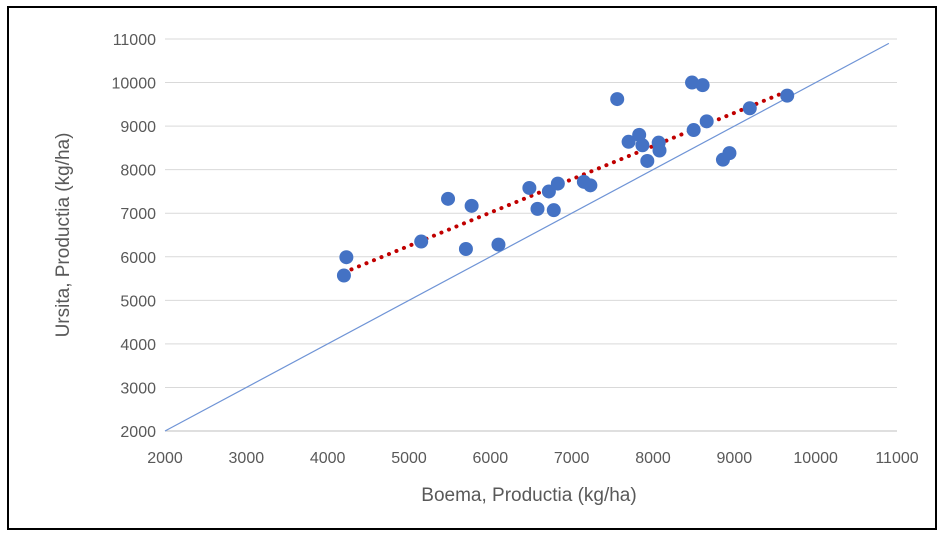 This screenshot has width=941, height=534. I want to click on x-tick-label: 3000, so click(247, 458).